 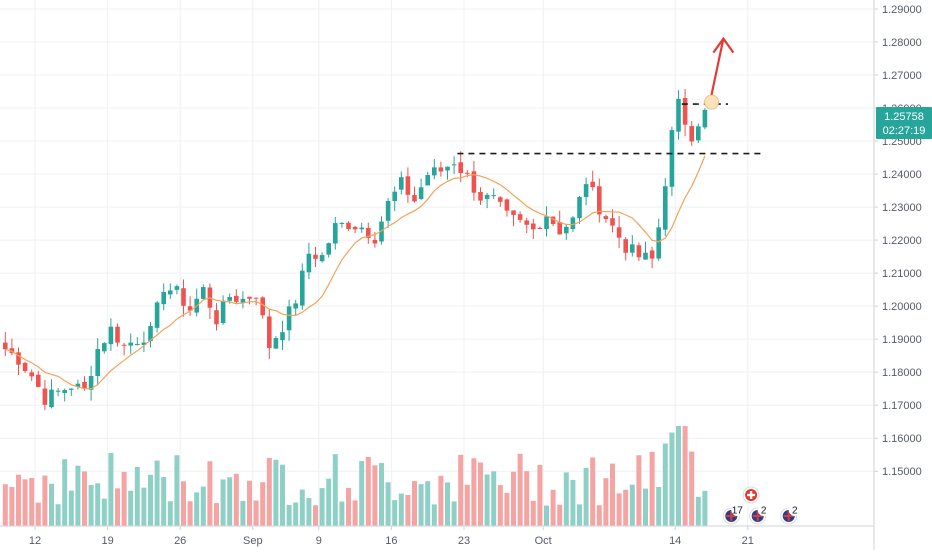 What do you see at coordinates (723, 45) in the screenshot?
I see `target-arrow-head` at bounding box center [723, 45].